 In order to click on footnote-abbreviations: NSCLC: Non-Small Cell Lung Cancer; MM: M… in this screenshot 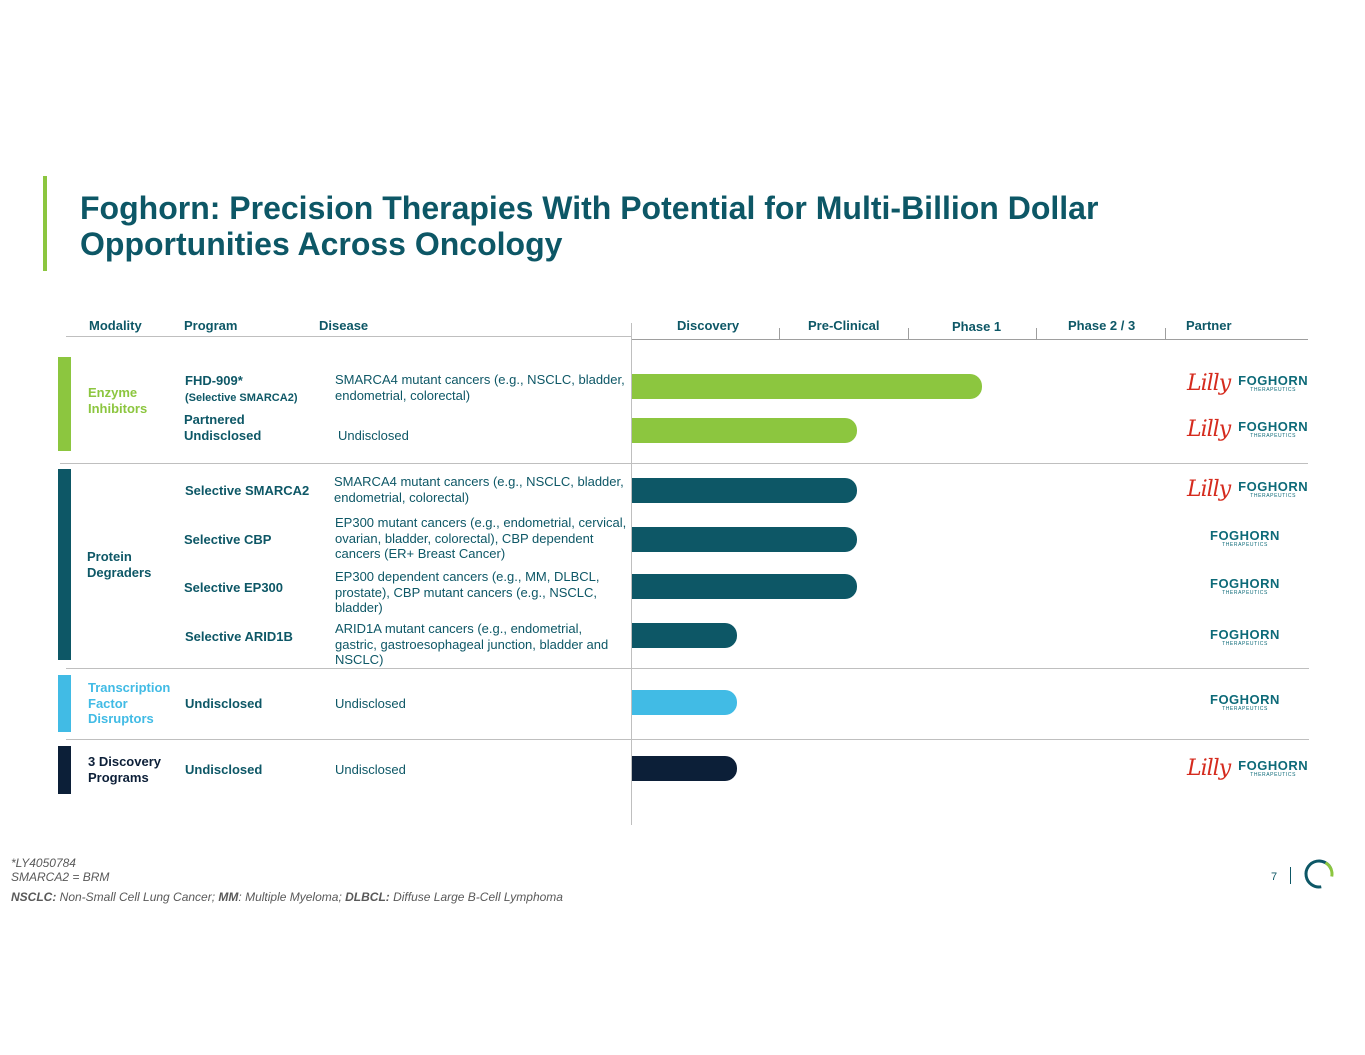, I will do `click(287, 897)`.